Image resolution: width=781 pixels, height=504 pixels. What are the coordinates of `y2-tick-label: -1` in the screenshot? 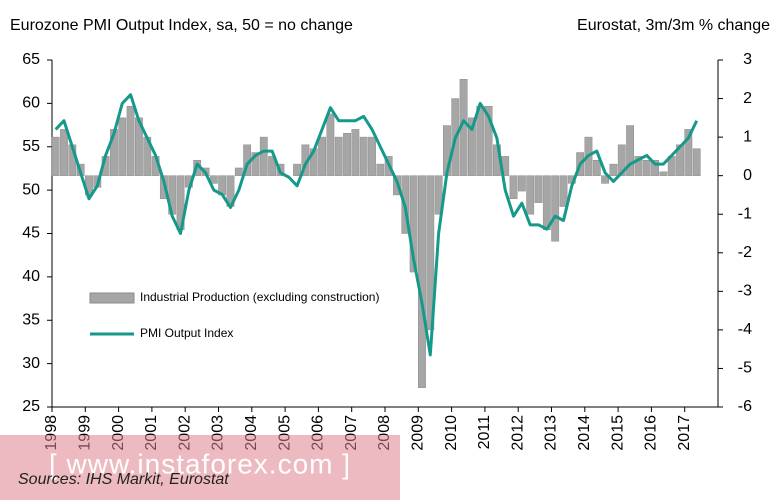 It's located at (745, 213).